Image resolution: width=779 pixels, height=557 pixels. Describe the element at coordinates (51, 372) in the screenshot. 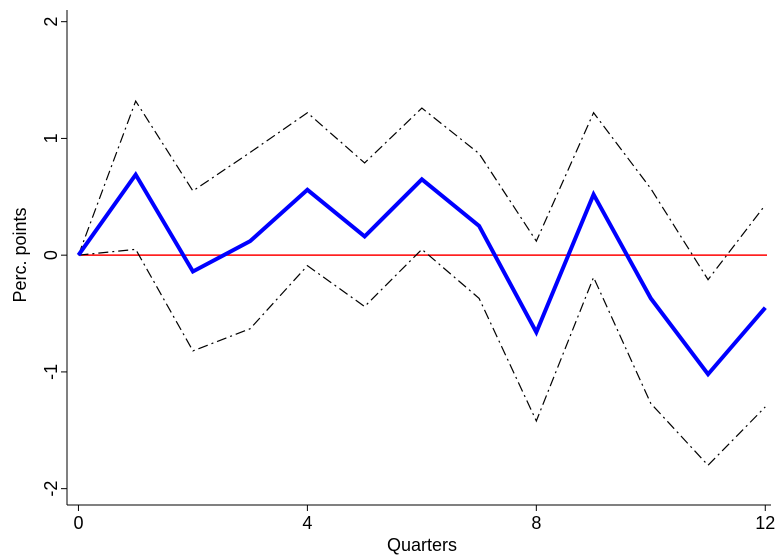

I see `y-tick-label: -1` at that location.